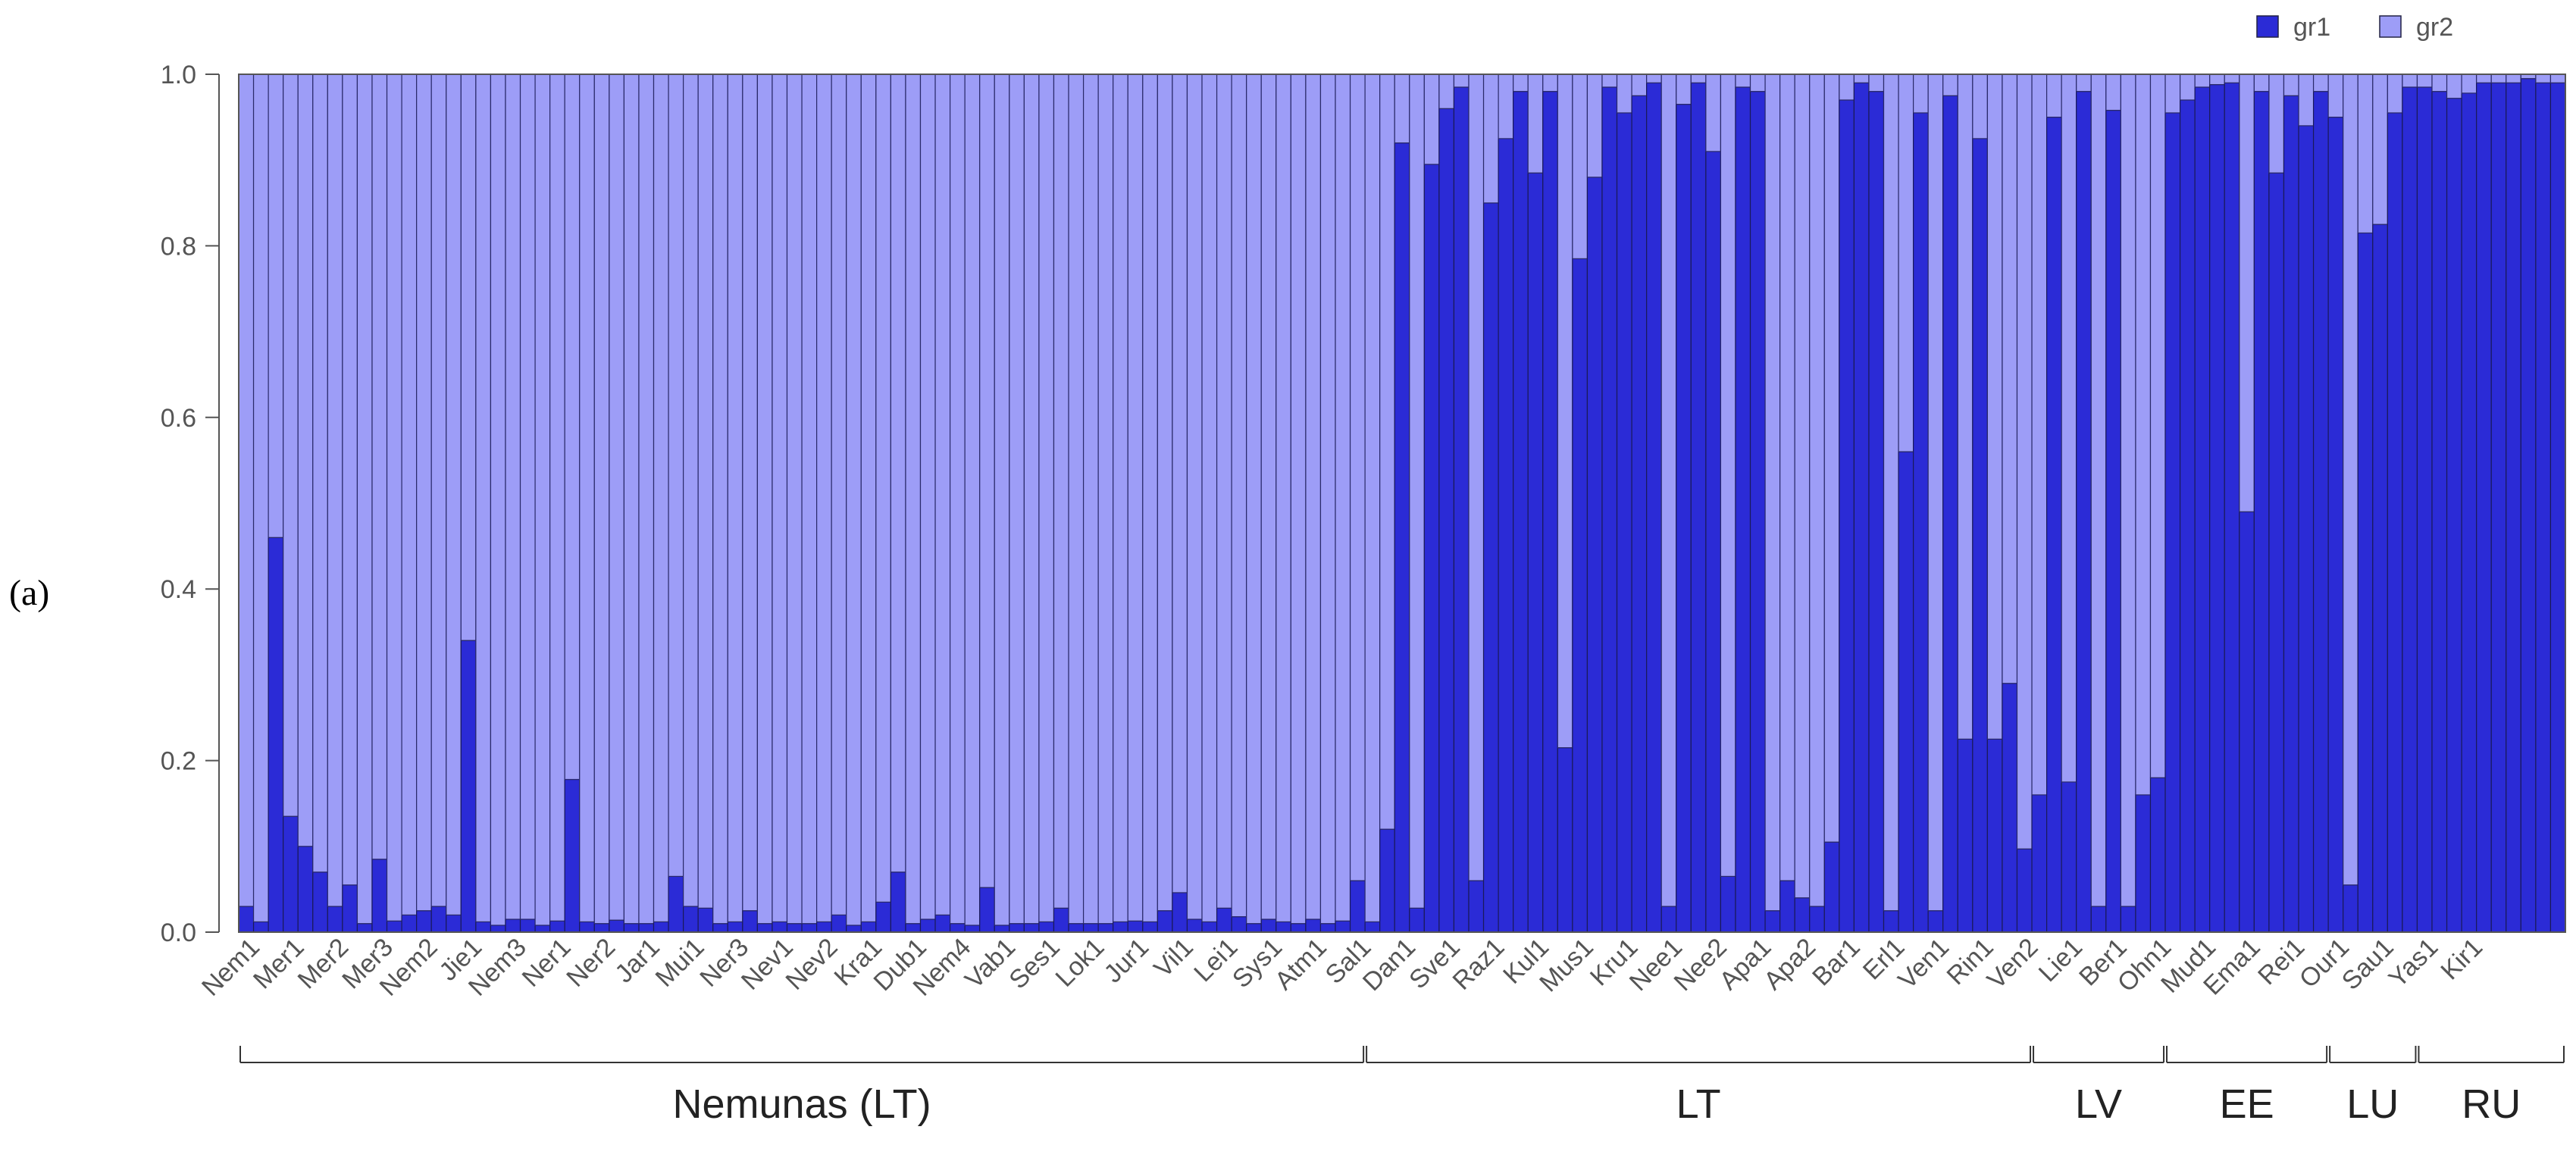 The width and height of the screenshot is (2576, 1161). What do you see at coordinates (179, 932) in the screenshot?
I see `y-tick-label: 0.0` at bounding box center [179, 932].